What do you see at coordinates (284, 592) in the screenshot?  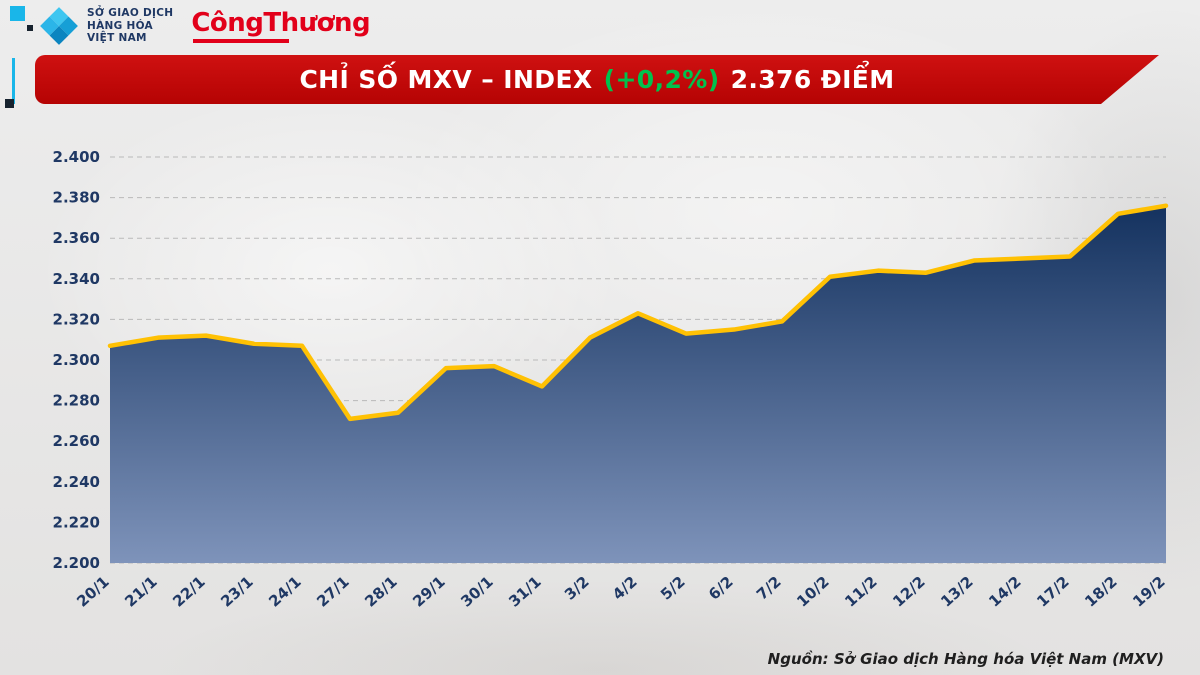 I see `x-tick-label: 24/1` at bounding box center [284, 592].